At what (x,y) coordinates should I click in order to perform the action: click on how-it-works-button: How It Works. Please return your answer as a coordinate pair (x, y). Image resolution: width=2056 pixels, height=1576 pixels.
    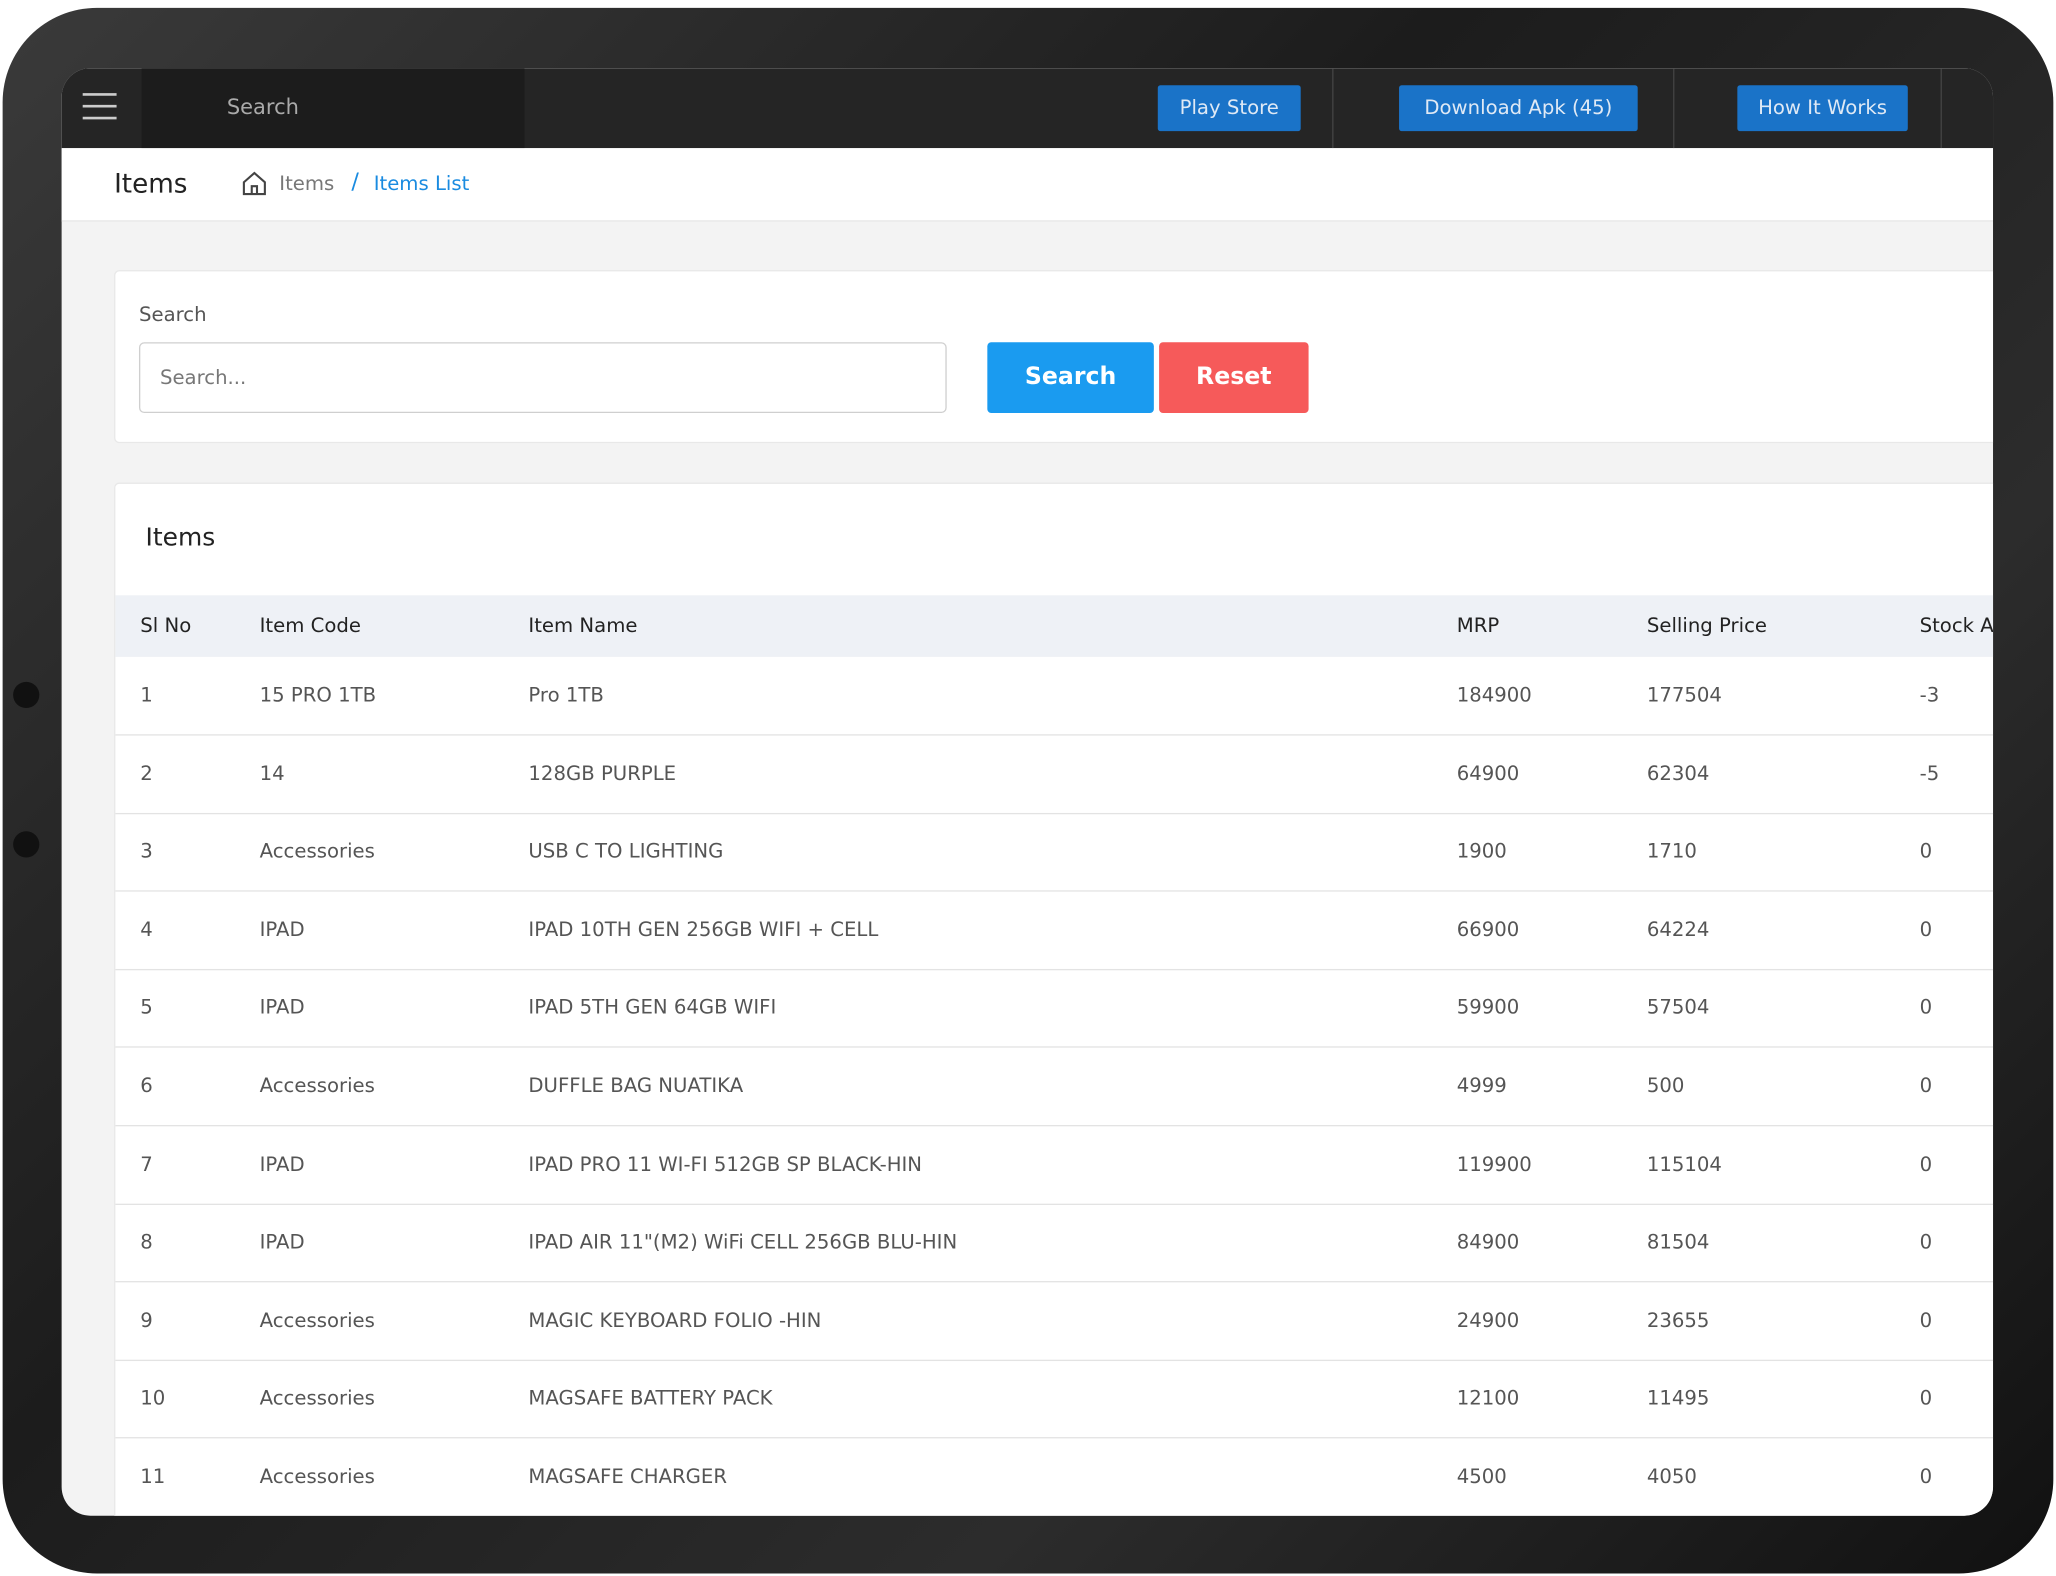
    Looking at the image, I should click on (1822, 108).